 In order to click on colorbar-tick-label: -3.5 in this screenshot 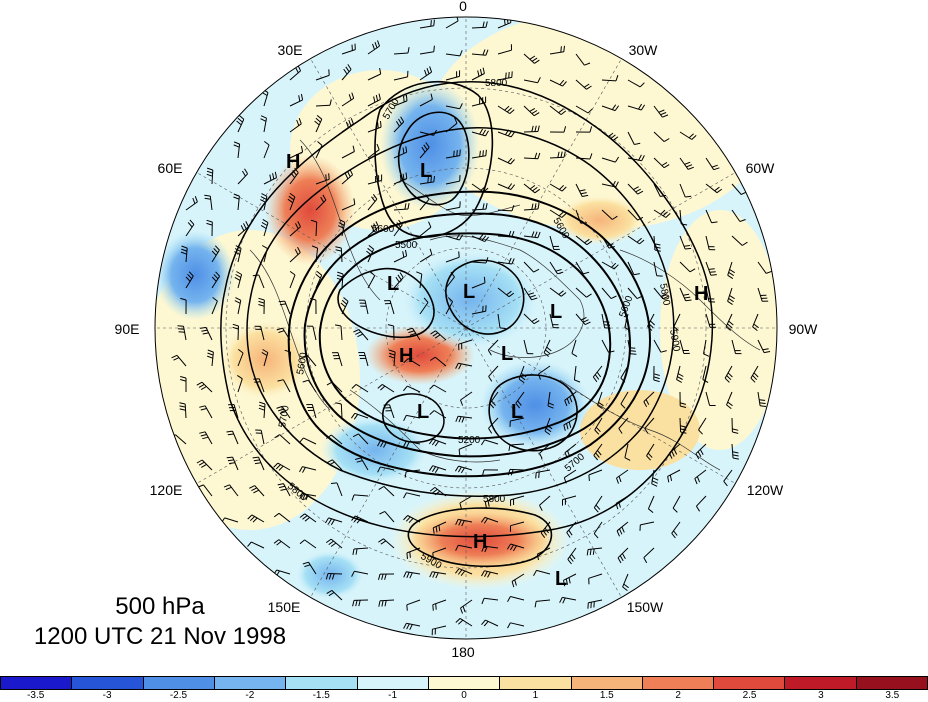, I will do `click(36, 695)`.